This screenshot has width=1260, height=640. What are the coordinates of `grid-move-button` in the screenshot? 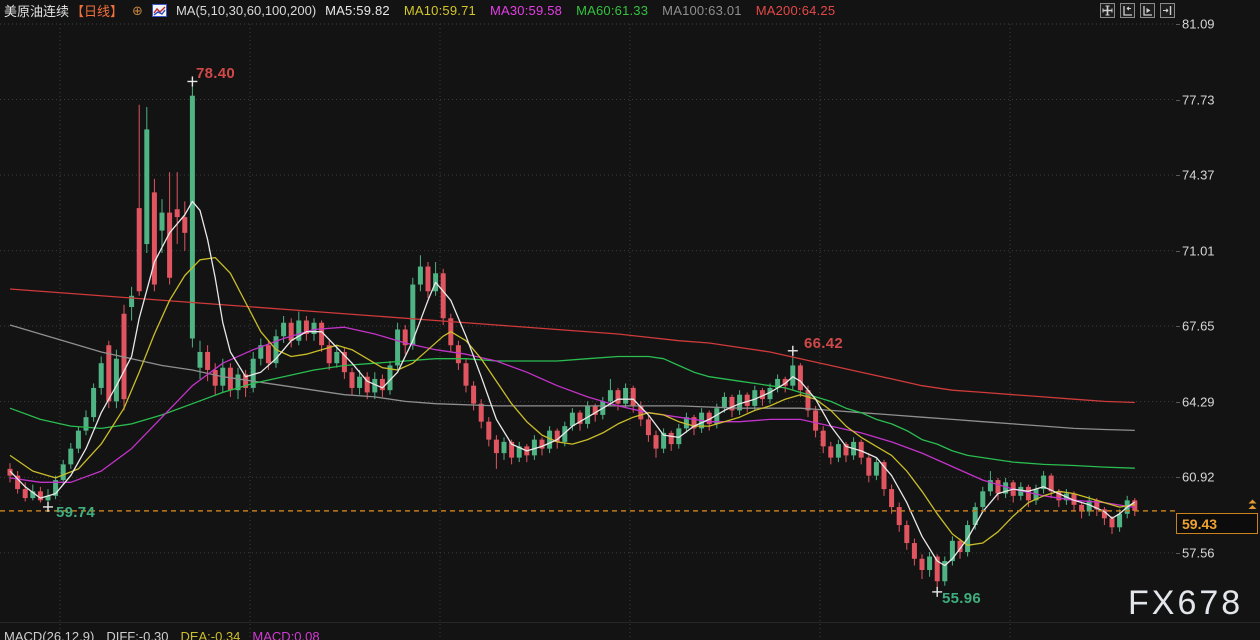 It's located at (1107, 10).